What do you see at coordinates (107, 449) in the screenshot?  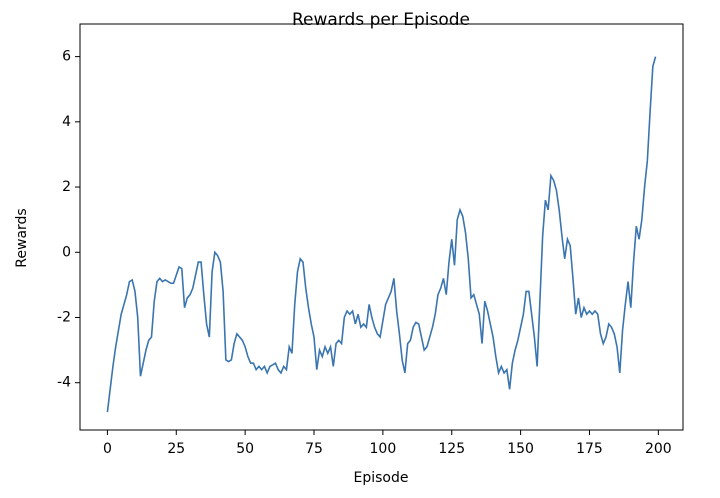 I see `x-tick-label: 0` at bounding box center [107, 449].